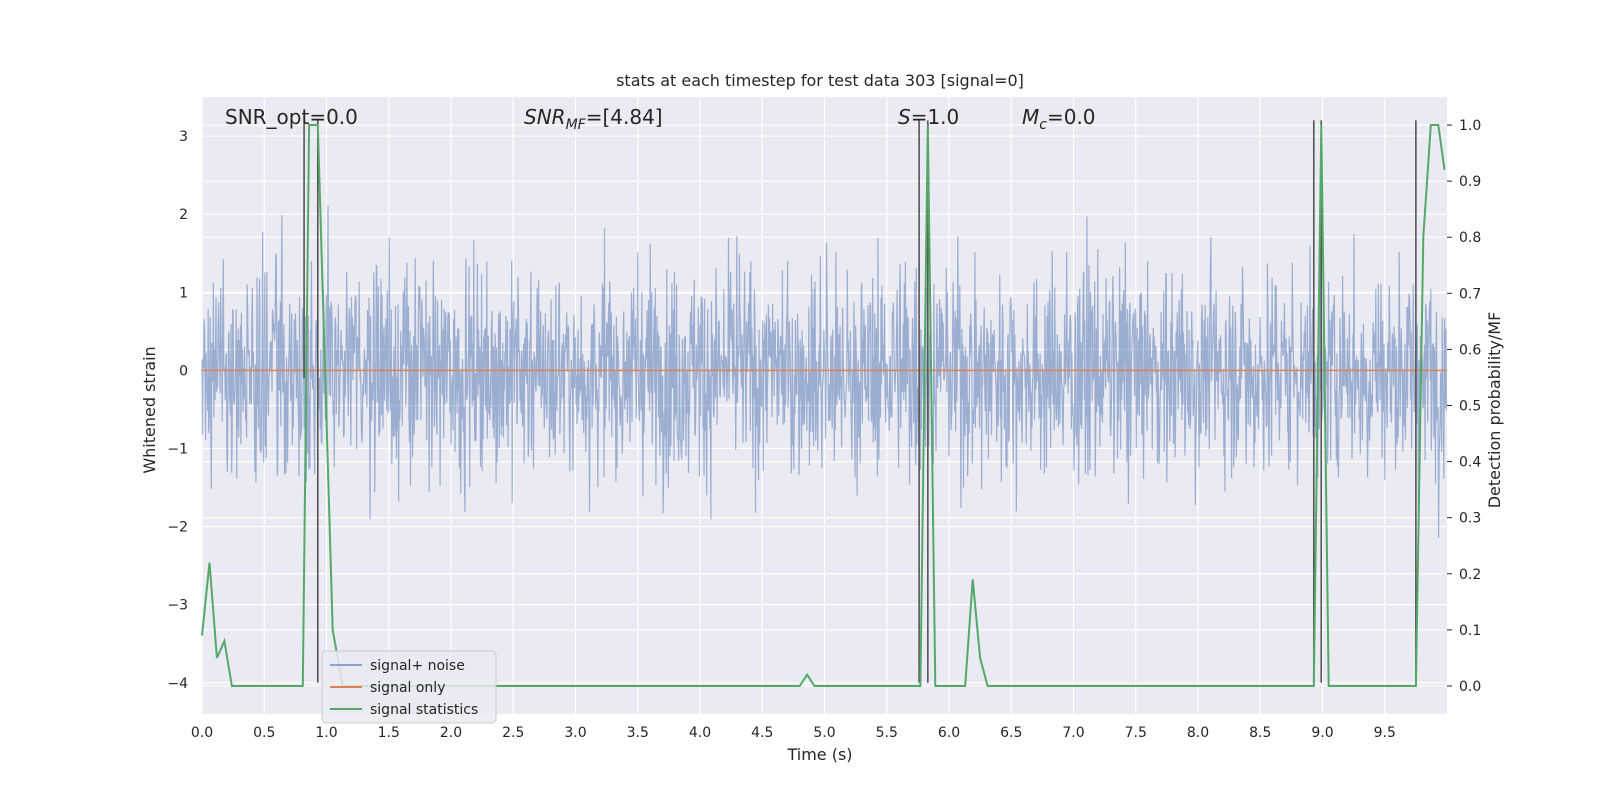 The height and width of the screenshot is (800, 1600). Describe the element at coordinates (700, 733) in the screenshot. I see `x-tick-label: 4.0` at that location.